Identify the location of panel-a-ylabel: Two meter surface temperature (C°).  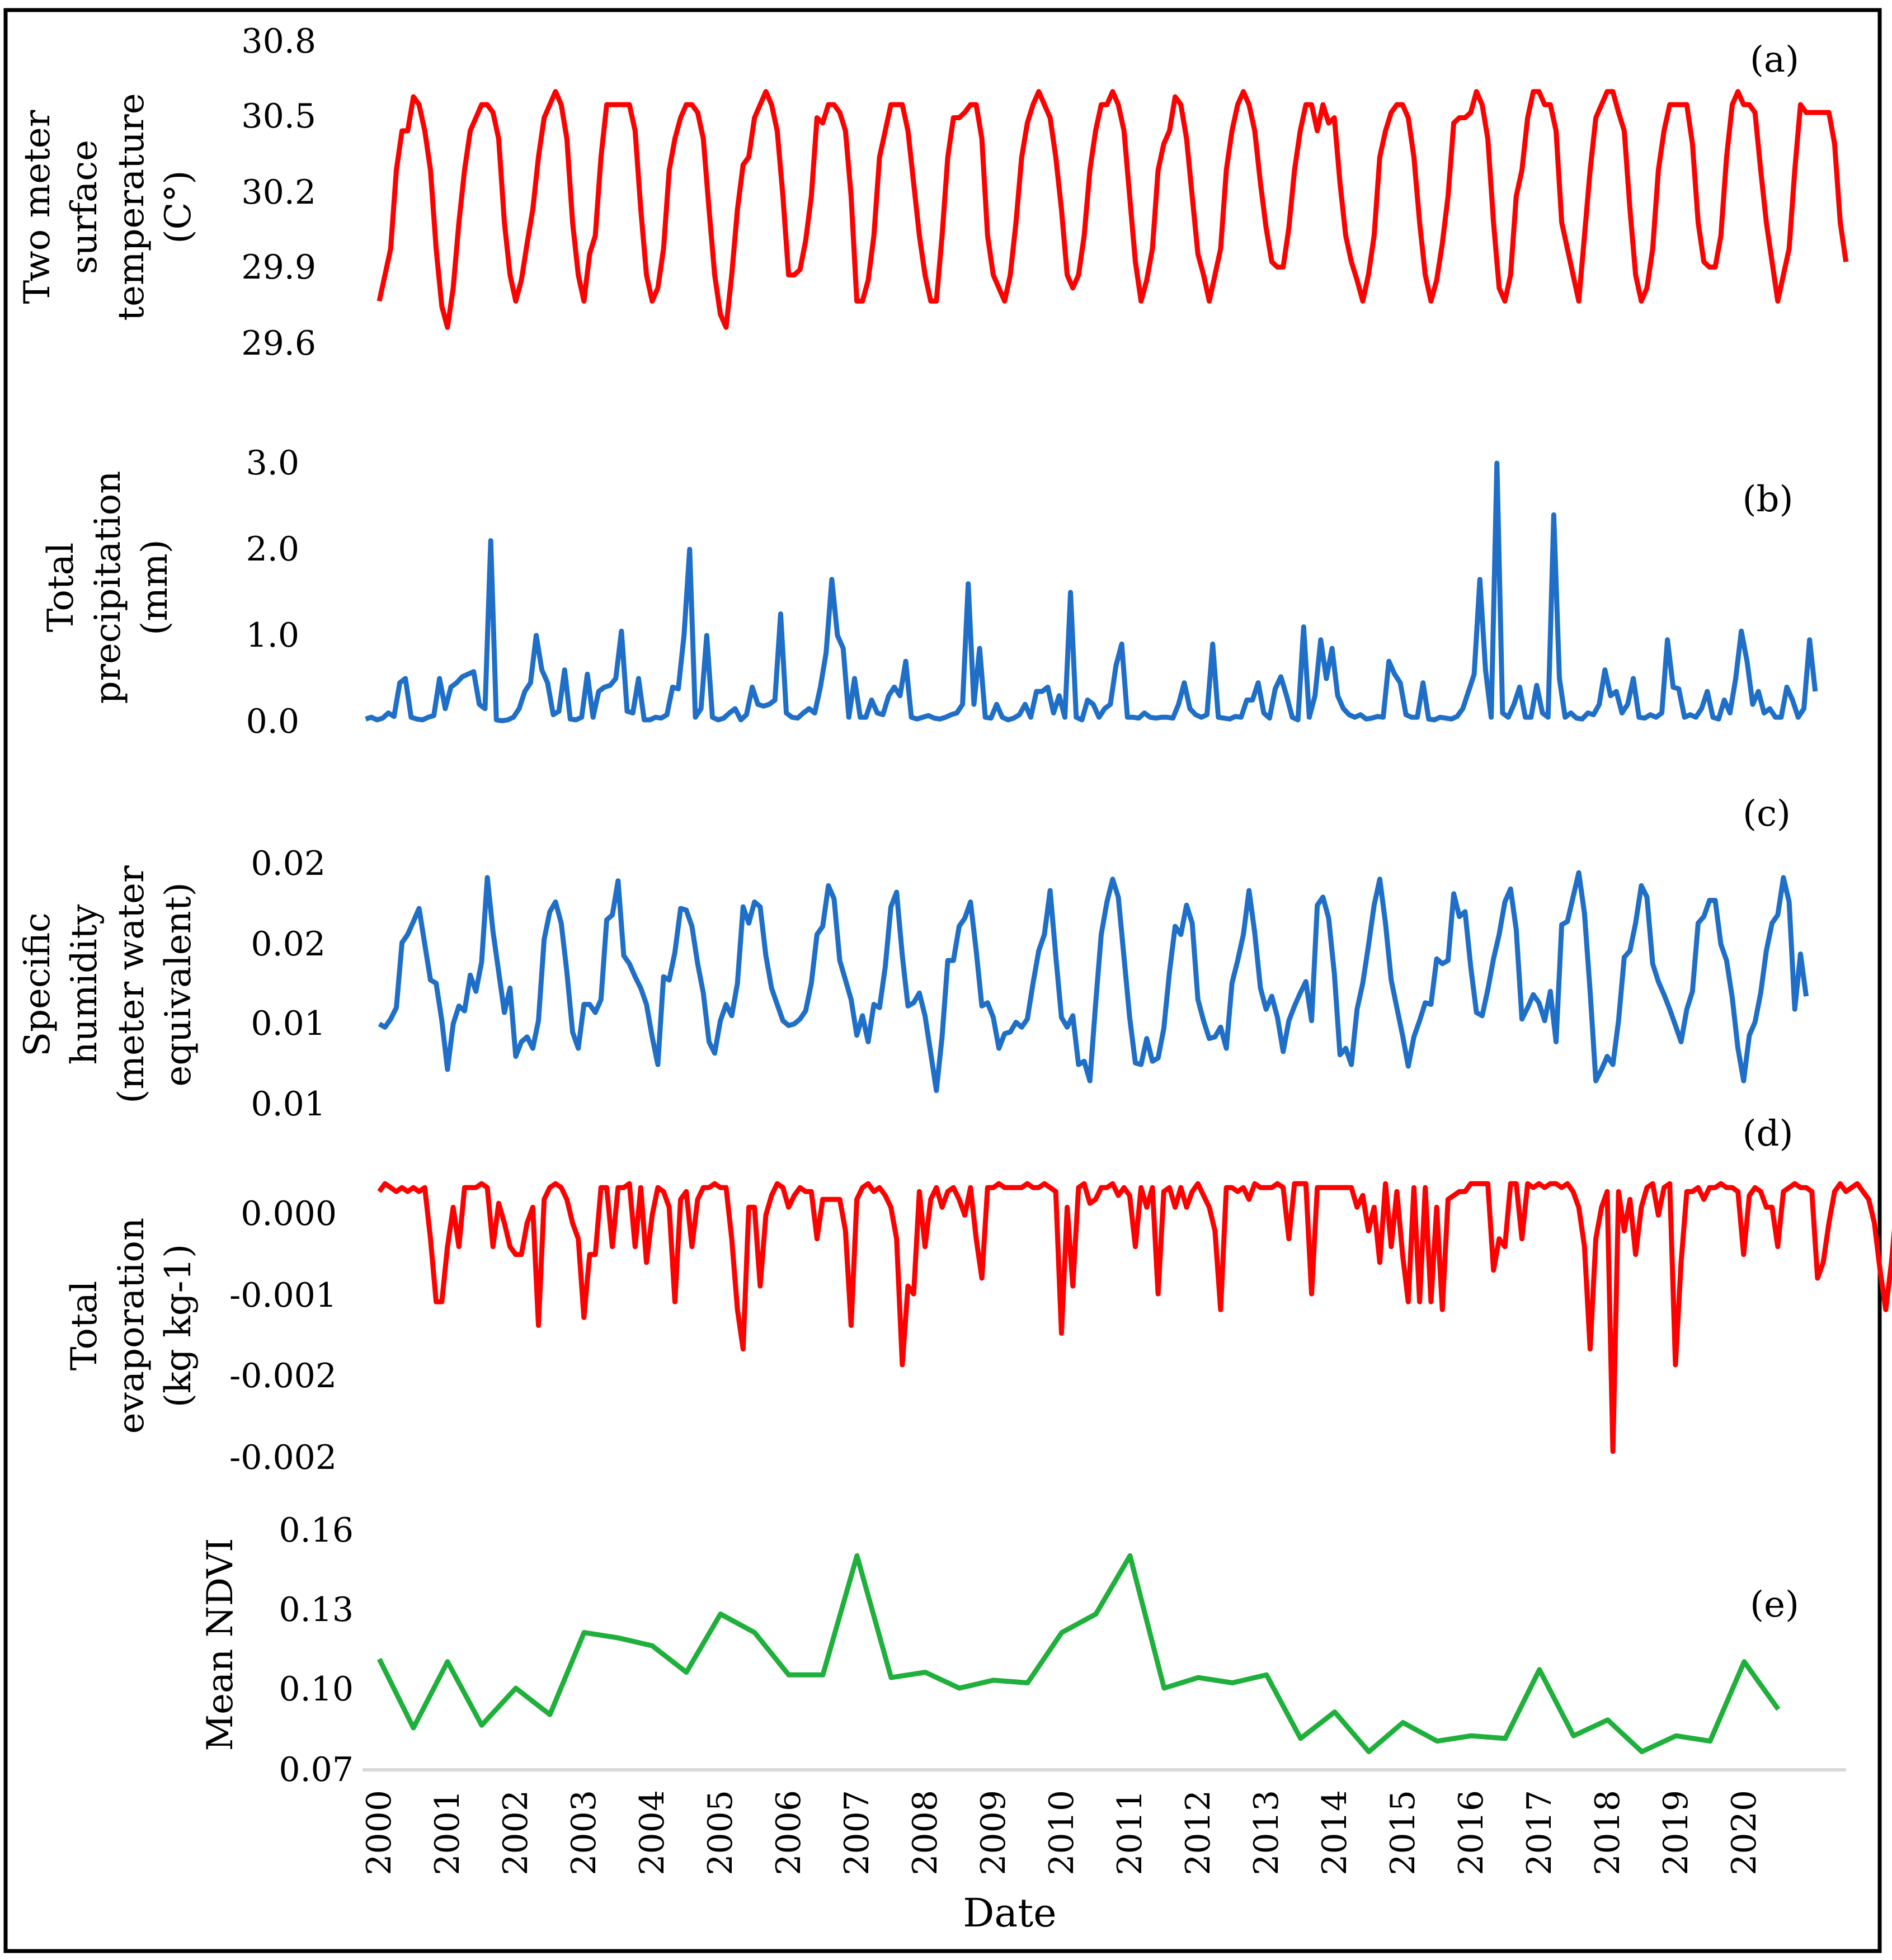
(108, 207).